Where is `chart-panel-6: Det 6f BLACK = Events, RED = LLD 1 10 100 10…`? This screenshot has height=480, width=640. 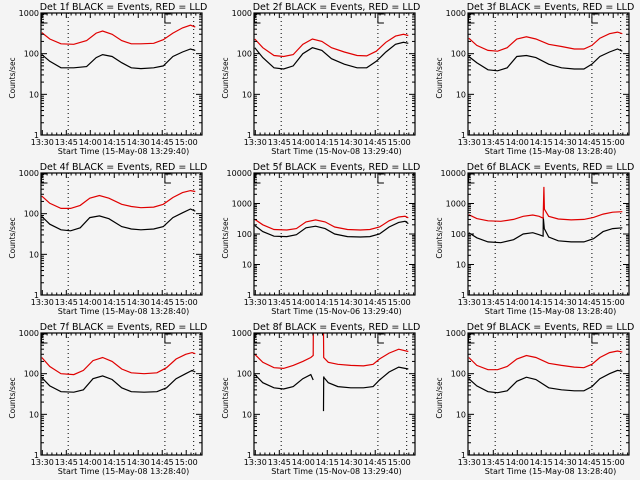 chart-panel-6: Det 6f BLACK = Events, RED = LLD 1 10 100 10… is located at coordinates (534, 239).